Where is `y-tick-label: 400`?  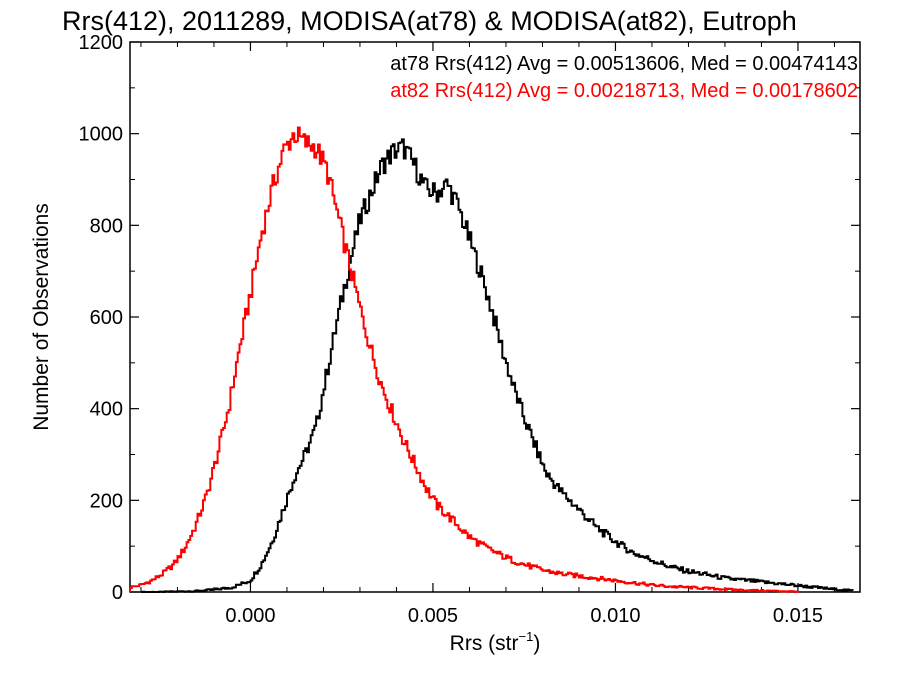
y-tick-label: 400 is located at coordinates (106, 410).